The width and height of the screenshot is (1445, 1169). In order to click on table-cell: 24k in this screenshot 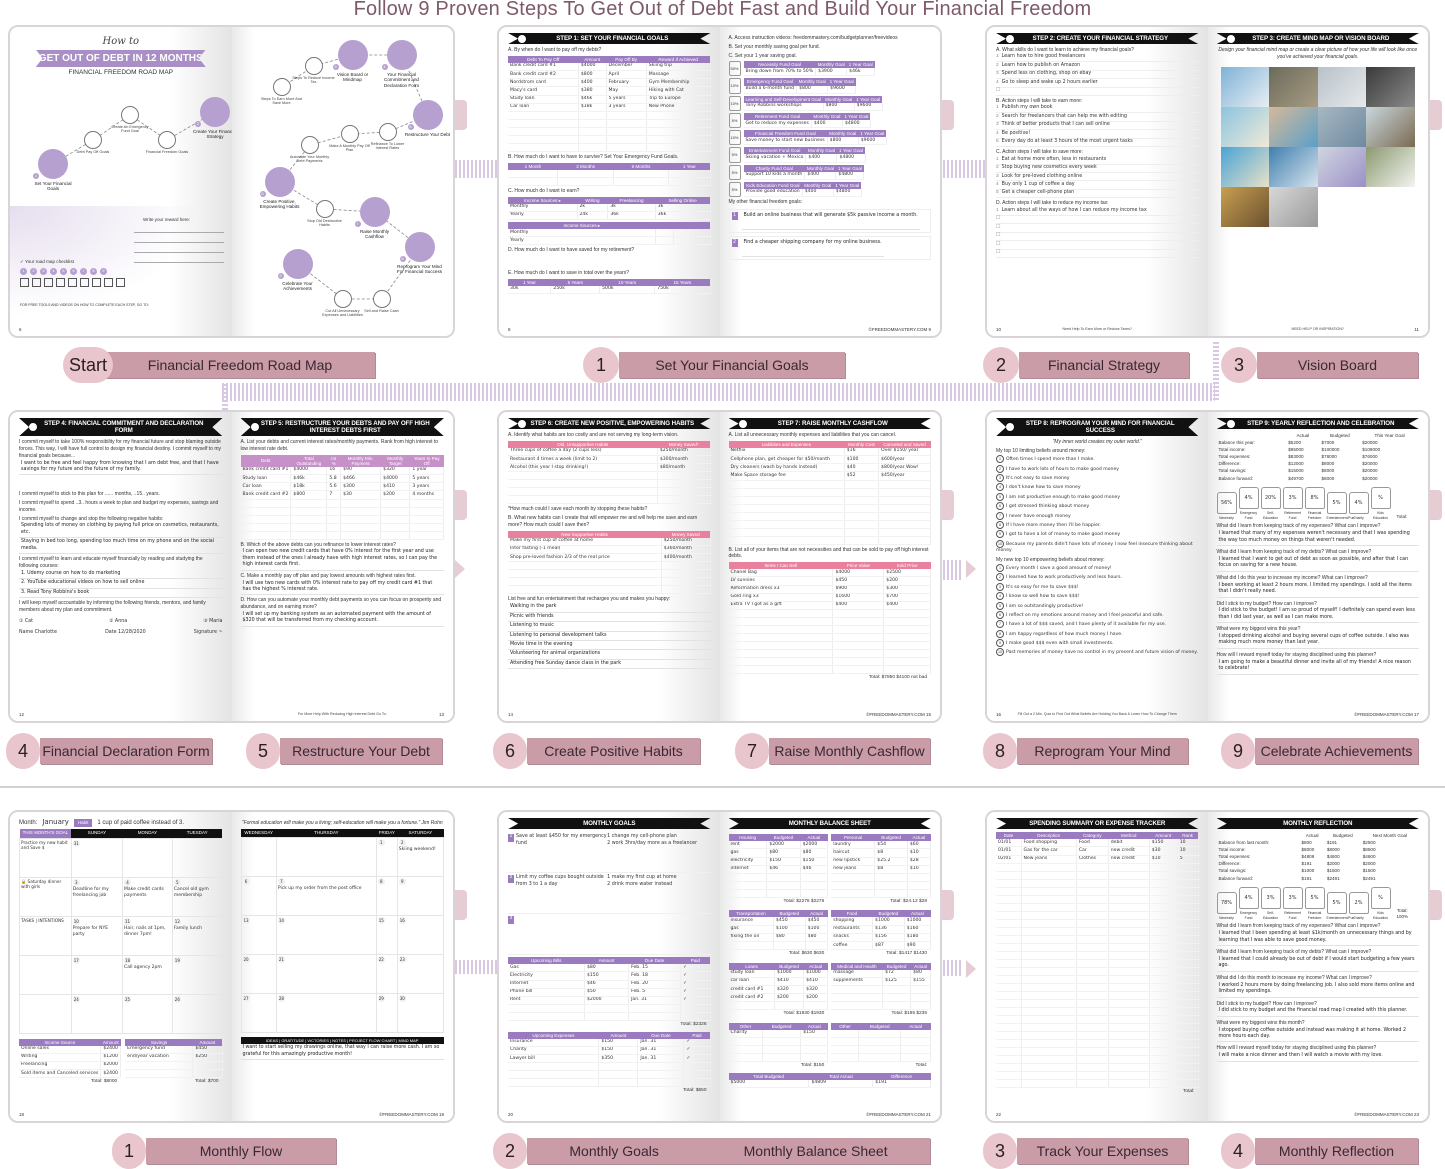, I will do `click(593, 216)`.